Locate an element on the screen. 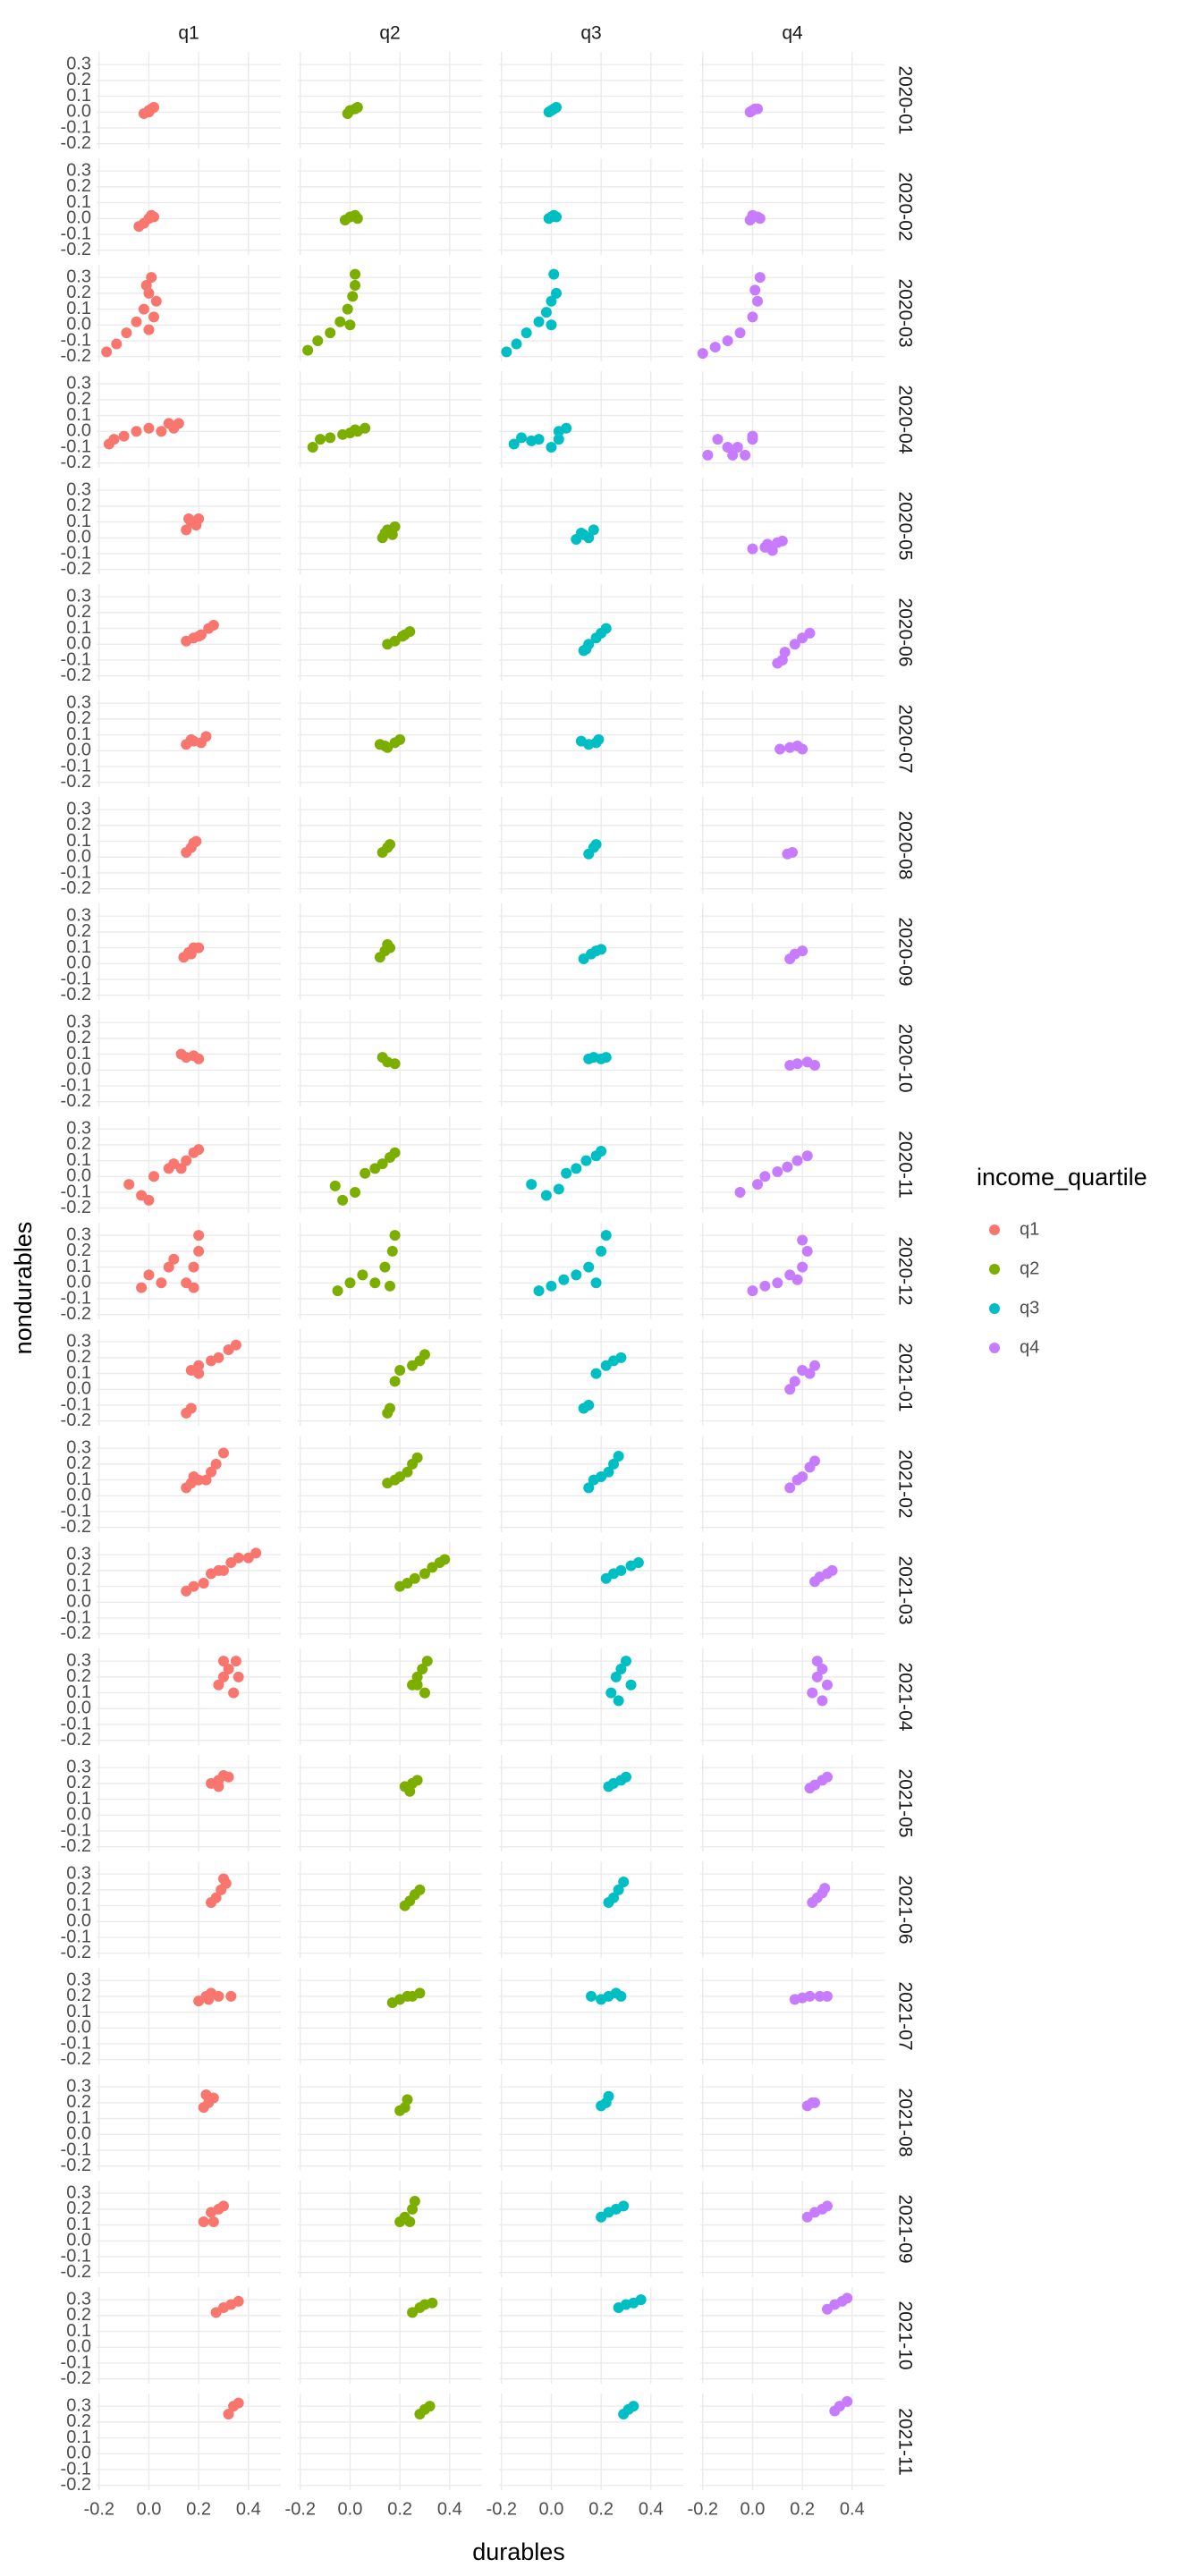 The width and height of the screenshot is (1202, 2576). y-tick-label: 0.2 is located at coordinates (78, 1037).